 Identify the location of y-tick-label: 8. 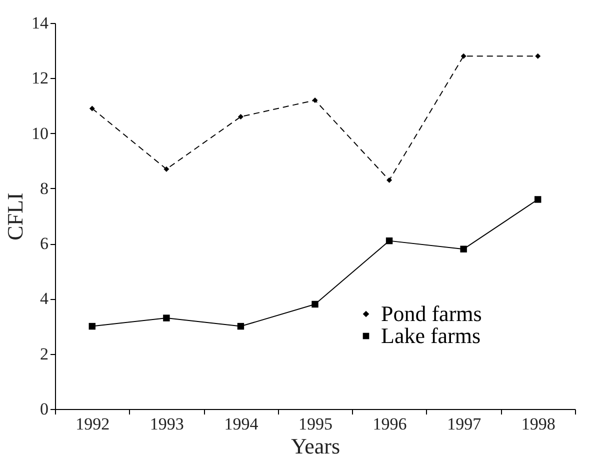
(44, 188).